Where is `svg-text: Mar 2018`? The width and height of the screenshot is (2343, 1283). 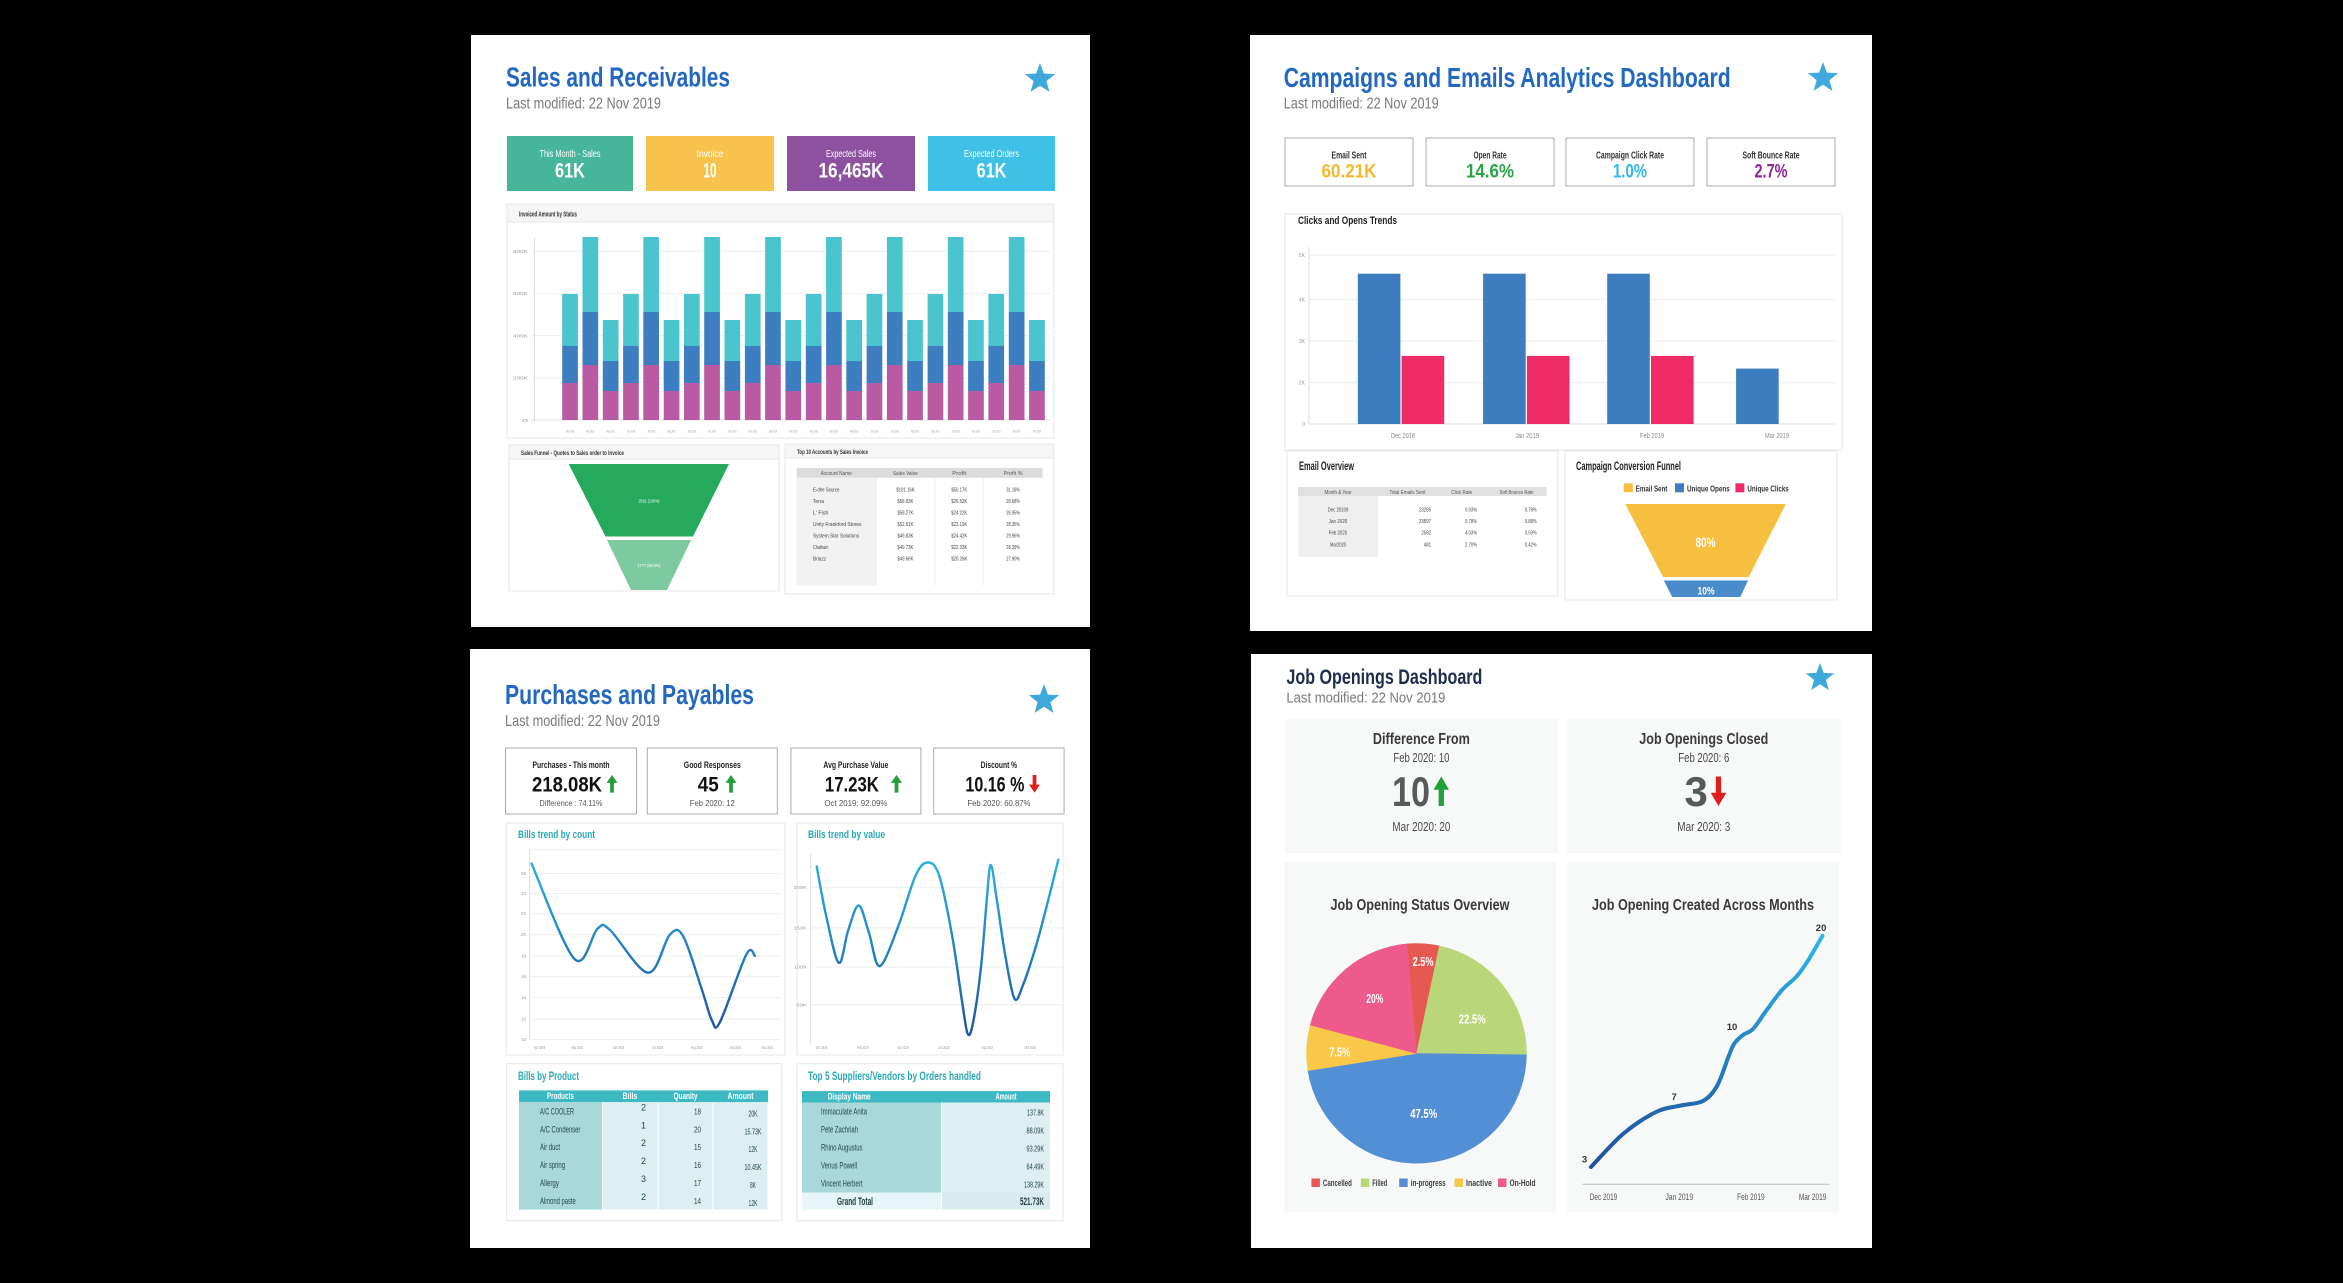 svg-text: Mar 2018 is located at coordinates (570, 431).